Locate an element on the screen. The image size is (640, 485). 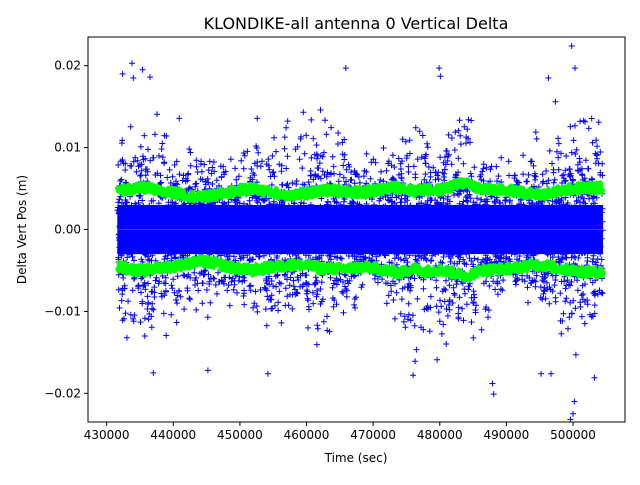
x-tick-label: 500000 is located at coordinates (573, 435).